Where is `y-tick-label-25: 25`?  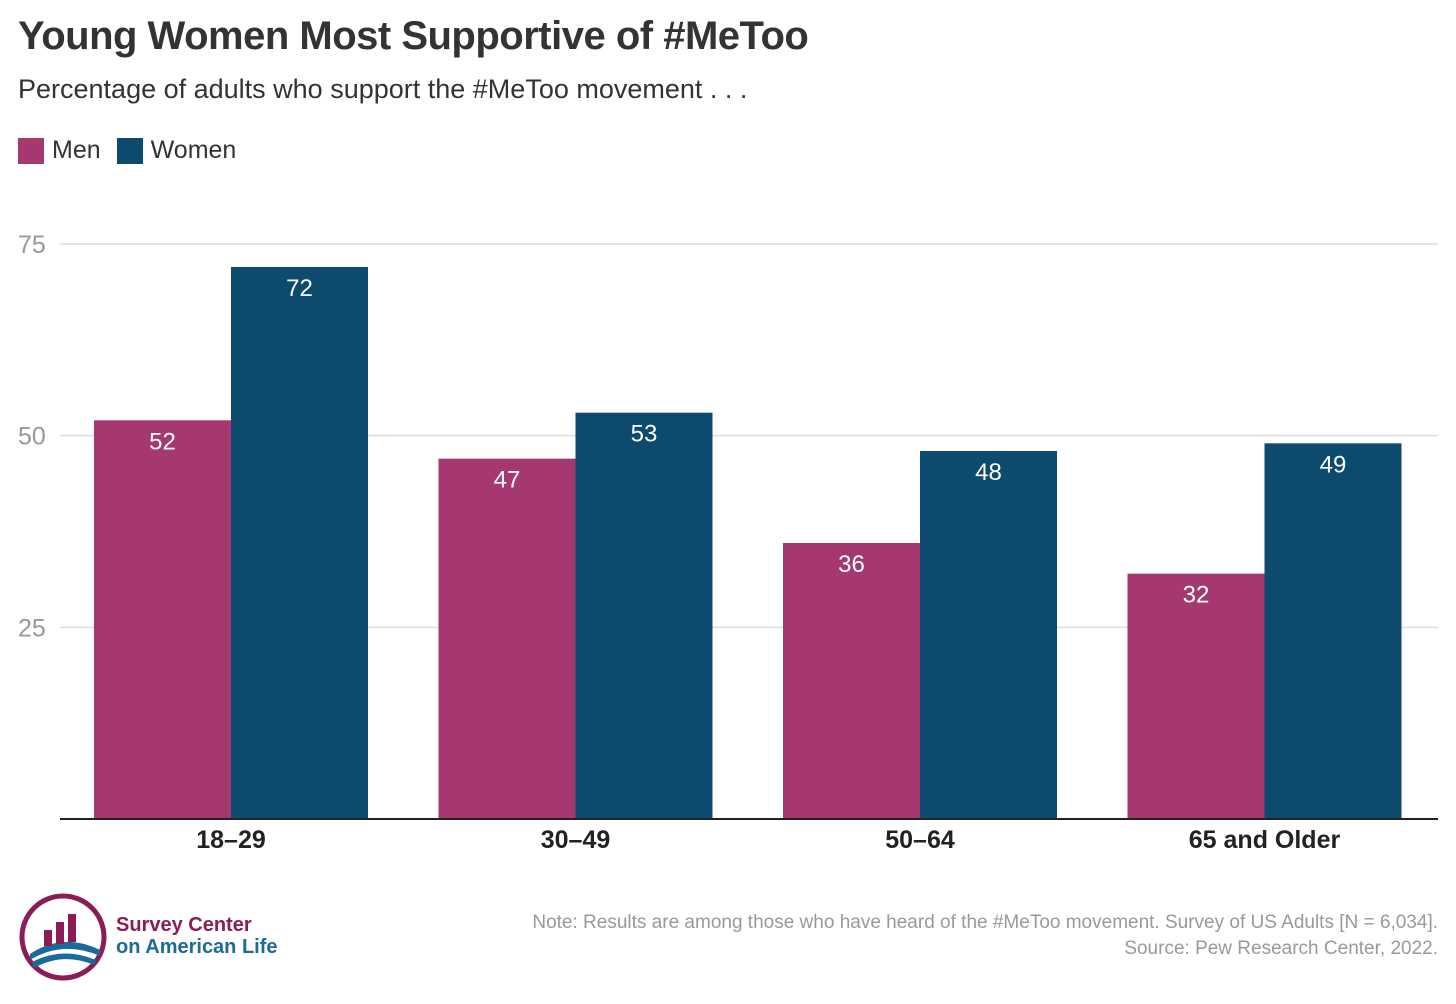 y-tick-label-25: 25 is located at coordinates (32, 628).